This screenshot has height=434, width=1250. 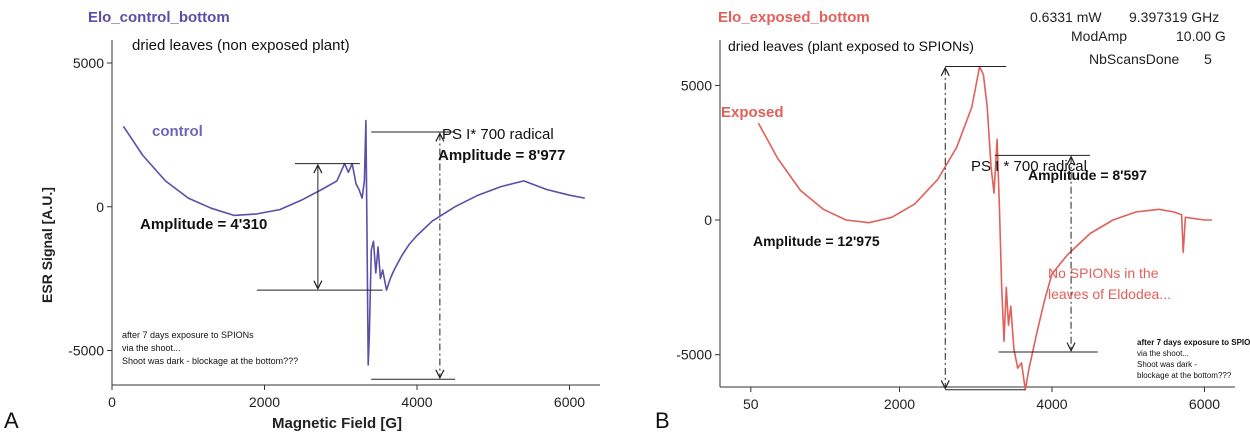 What do you see at coordinates (1066, 17) in the screenshot?
I see `chart-b-power: 0.6331 mW` at bounding box center [1066, 17].